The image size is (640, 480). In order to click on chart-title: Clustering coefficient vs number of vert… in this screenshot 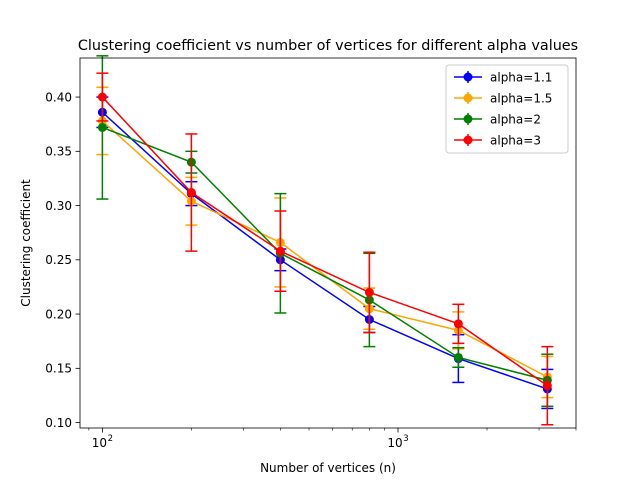, I will do `click(328, 46)`.